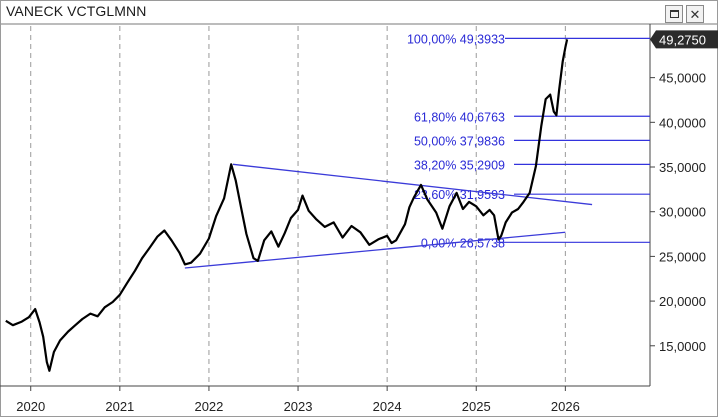 The image size is (718, 417). What do you see at coordinates (30, 406) in the screenshot?
I see `x-tick-label: 2020` at bounding box center [30, 406].